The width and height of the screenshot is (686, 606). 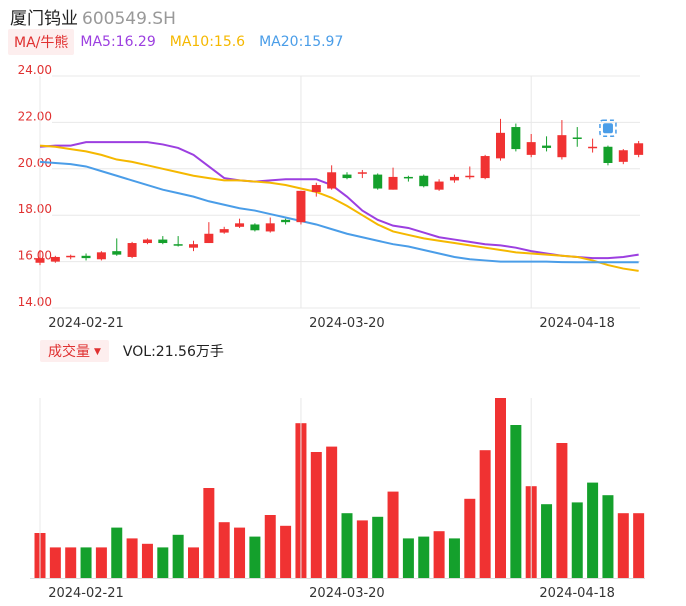 I want to click on y-axis-tick-label: 24.00, so click(x=35, y=70).